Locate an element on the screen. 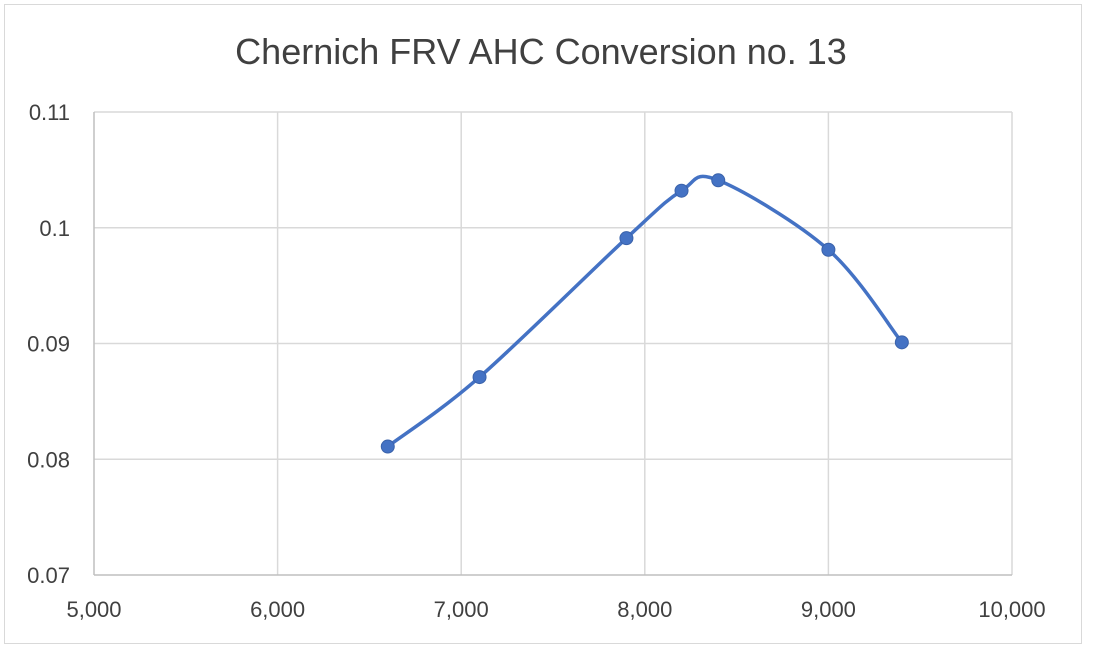 This screenshot has height=662, width=1100. x-tick-label: 8,000 is located at coordinates (644, 609).